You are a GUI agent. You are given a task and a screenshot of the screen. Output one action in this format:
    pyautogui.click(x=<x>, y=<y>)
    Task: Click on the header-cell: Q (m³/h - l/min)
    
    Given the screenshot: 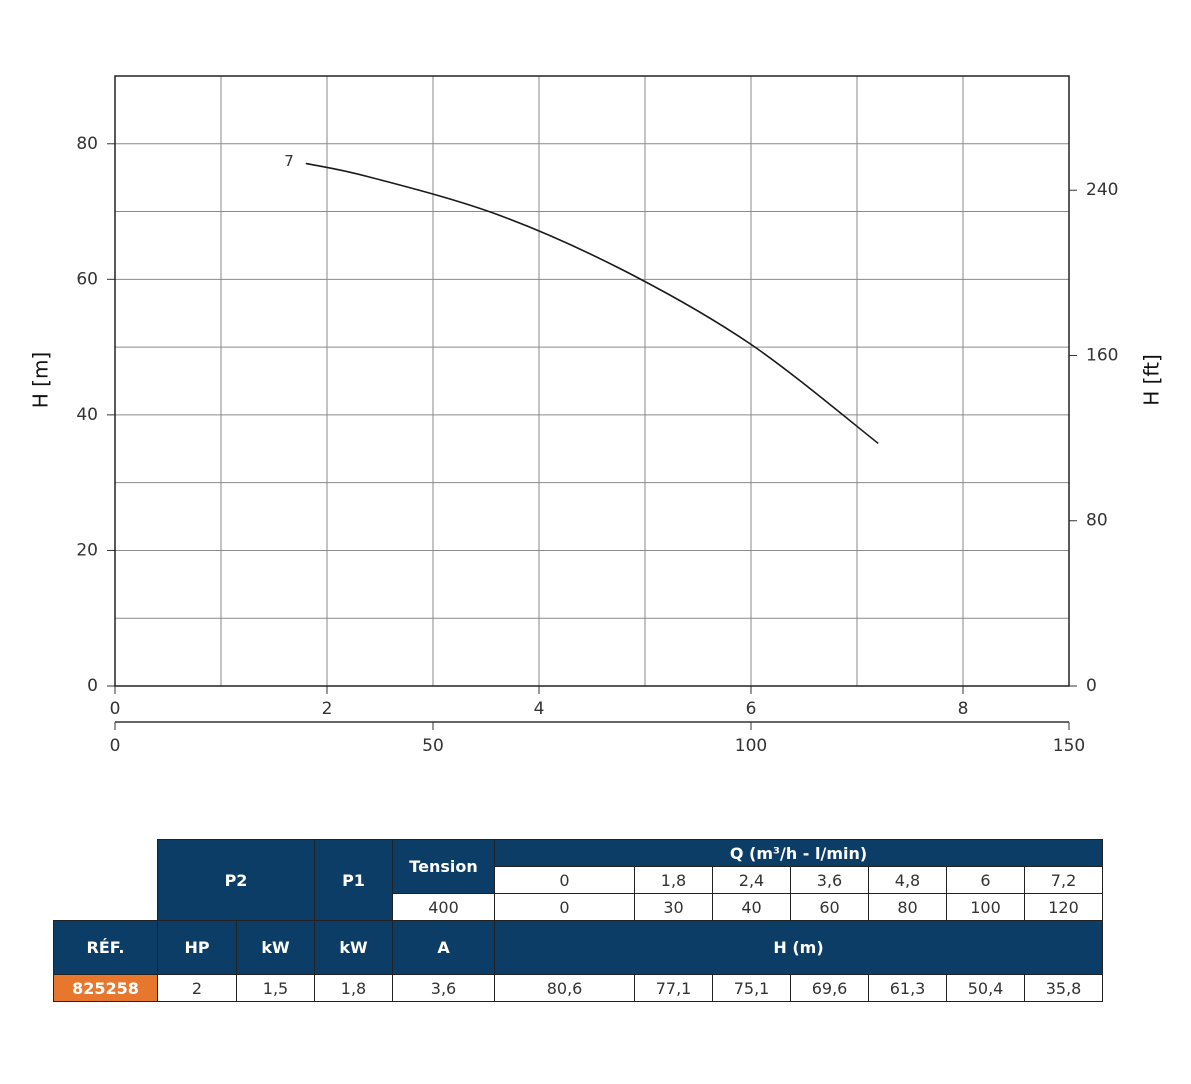 What is the action you would take?
    pyautogui.click(x=799, y=853)
    